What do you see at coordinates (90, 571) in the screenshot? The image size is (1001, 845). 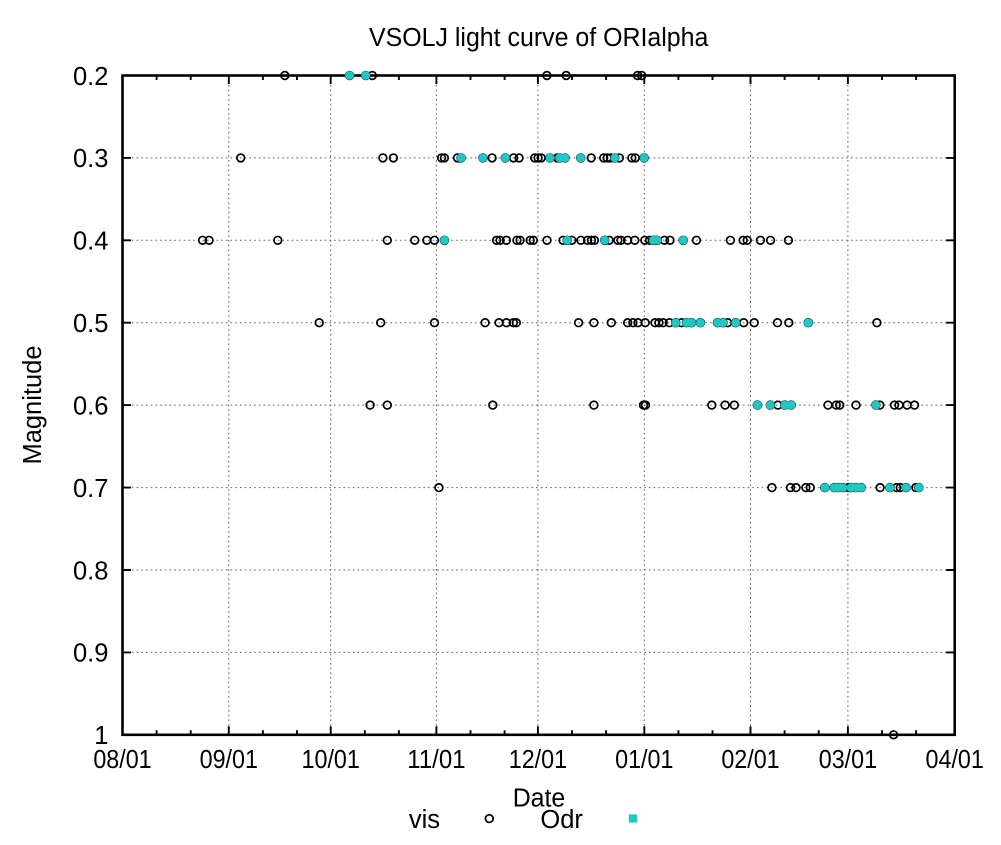 I see `svg-text: 0.8` at bounding box center [90, 571].